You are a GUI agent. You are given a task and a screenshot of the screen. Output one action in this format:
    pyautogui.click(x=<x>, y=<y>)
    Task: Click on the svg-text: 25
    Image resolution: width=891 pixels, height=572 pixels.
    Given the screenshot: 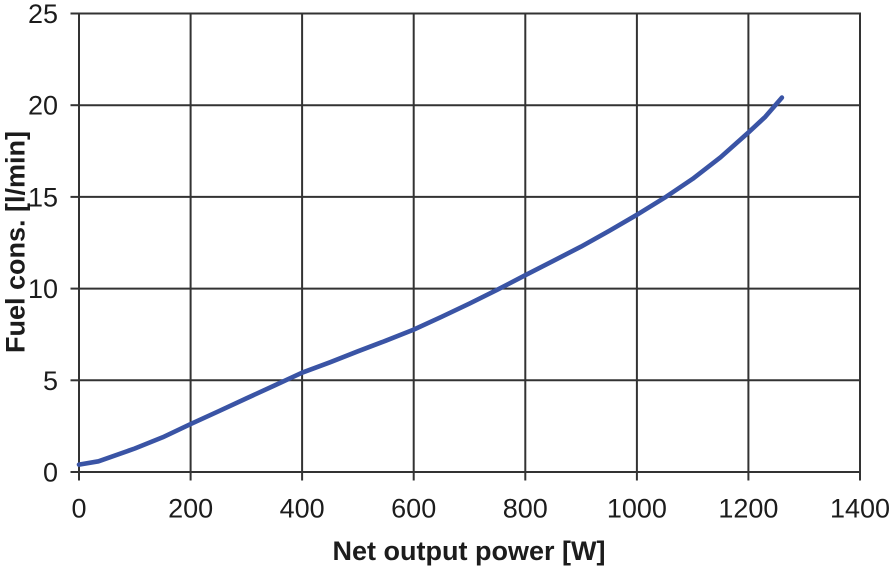 What is the action you would take?
    pyautogui.click(x=43, y=14)
    